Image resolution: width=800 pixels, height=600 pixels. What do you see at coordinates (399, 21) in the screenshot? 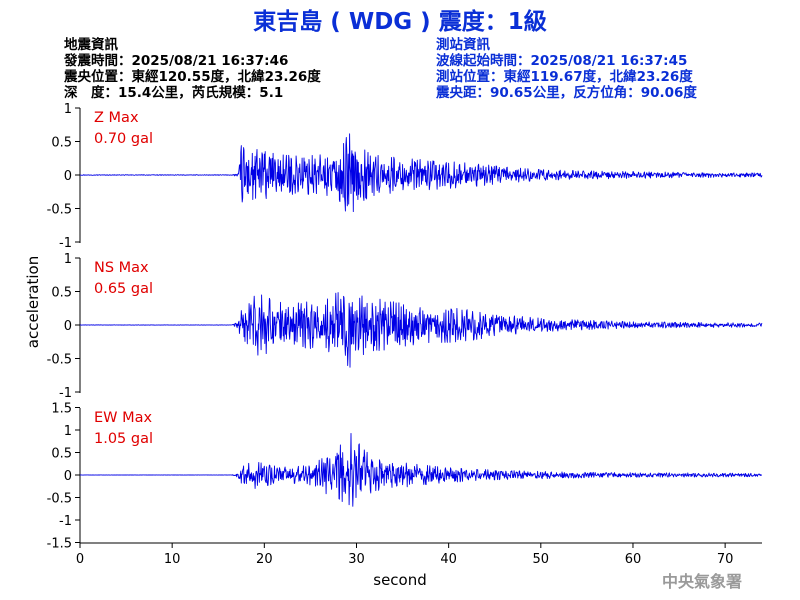
I see `chart-title: 東吉島 ( WDG ) 震度：1級` at bounding box center [399, 21].